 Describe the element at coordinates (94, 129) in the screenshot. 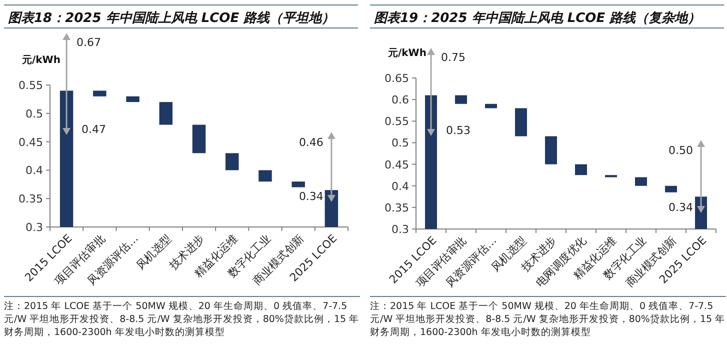

I see `annotation: 0.47` at that location.